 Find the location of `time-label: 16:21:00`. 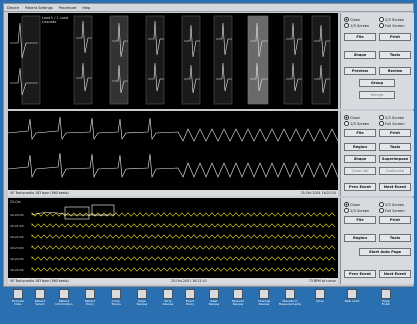

time-label: 16:21:00 is located at coordinates (17, 226).